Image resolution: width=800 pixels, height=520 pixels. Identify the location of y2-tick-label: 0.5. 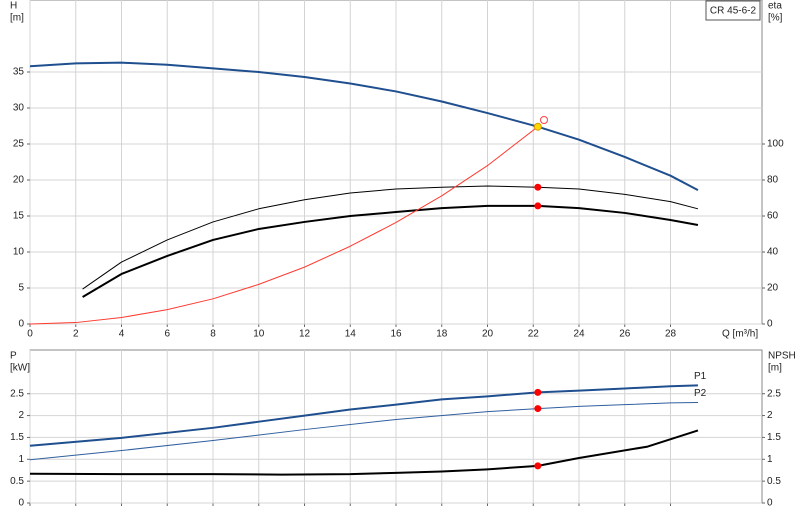
(774, 481).